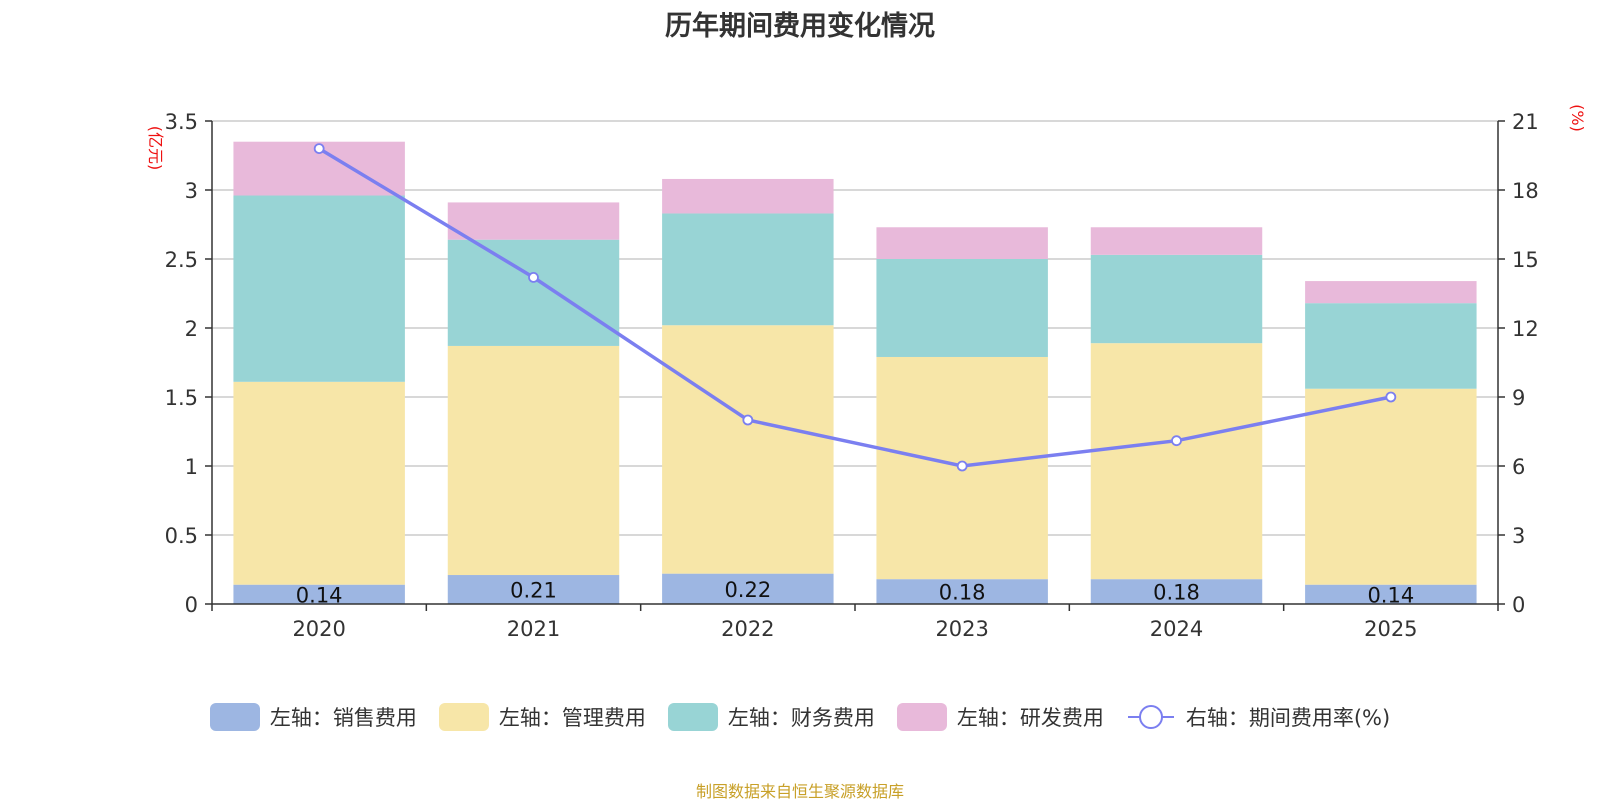 Image resolution: width=1600 pixels, height=802 pixels. What do you see at coordinates (319, 594) in the screenshot?
I see `bar-segment-1-2020` at bounding box center [319, 594].